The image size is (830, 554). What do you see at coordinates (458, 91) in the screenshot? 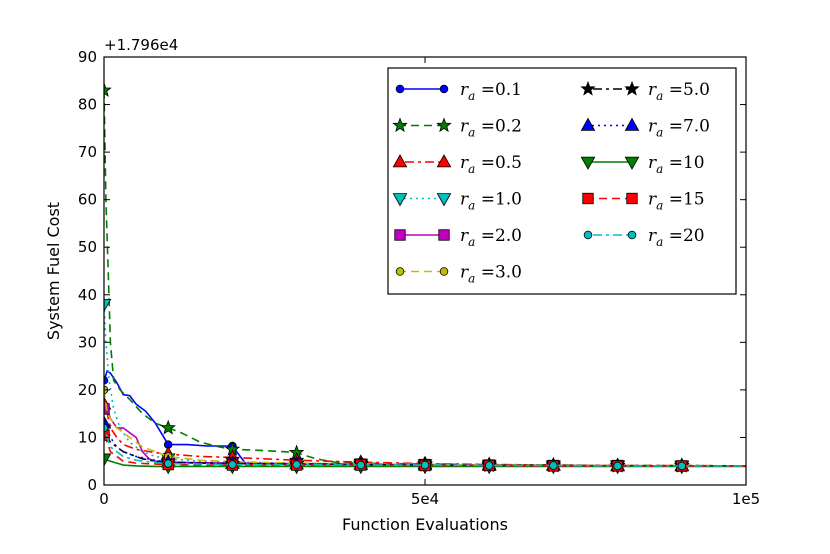
I see `legend-entry-0: ra =0.1` at bounding box center [458, 91].